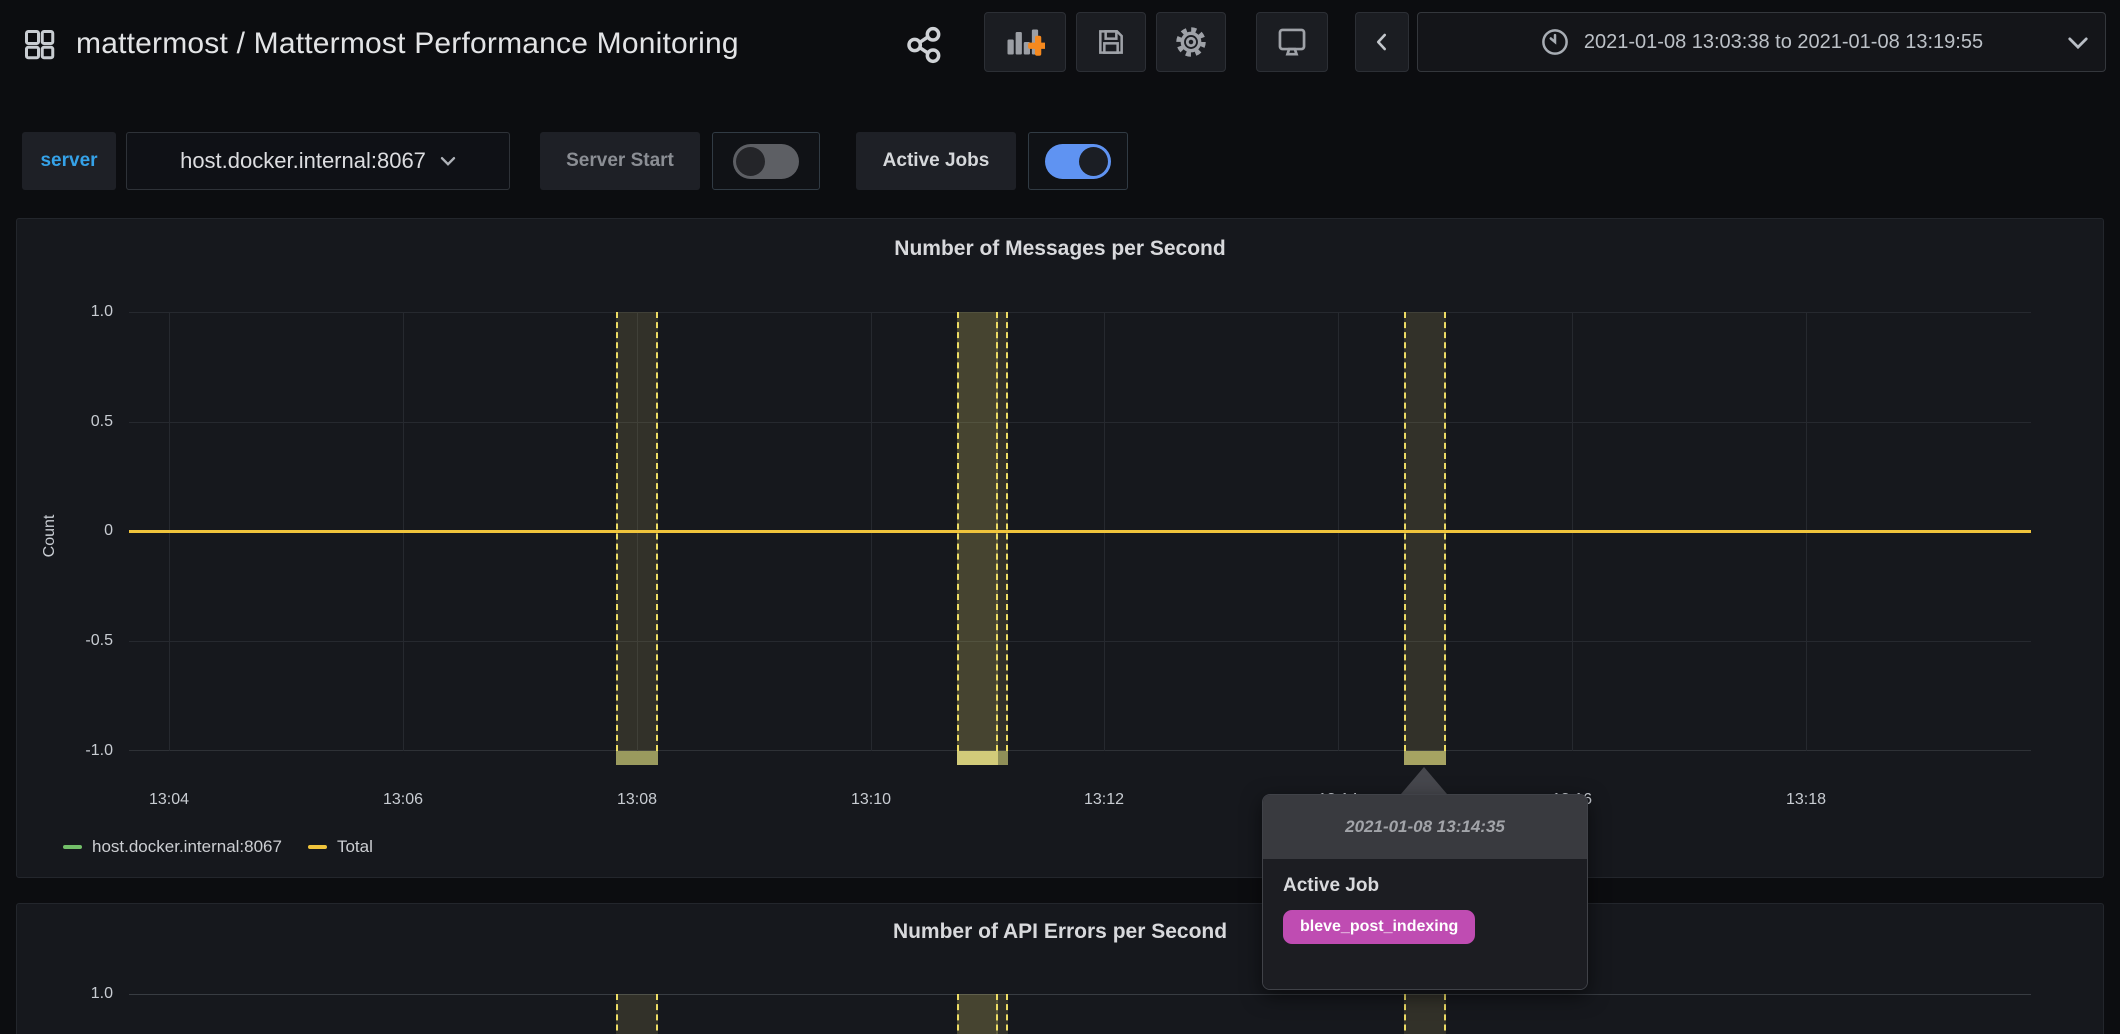  What do you see at coordinates (1555, 42) in the screenshot?
I see `clock-icon` at bounding box center [1555, 42].